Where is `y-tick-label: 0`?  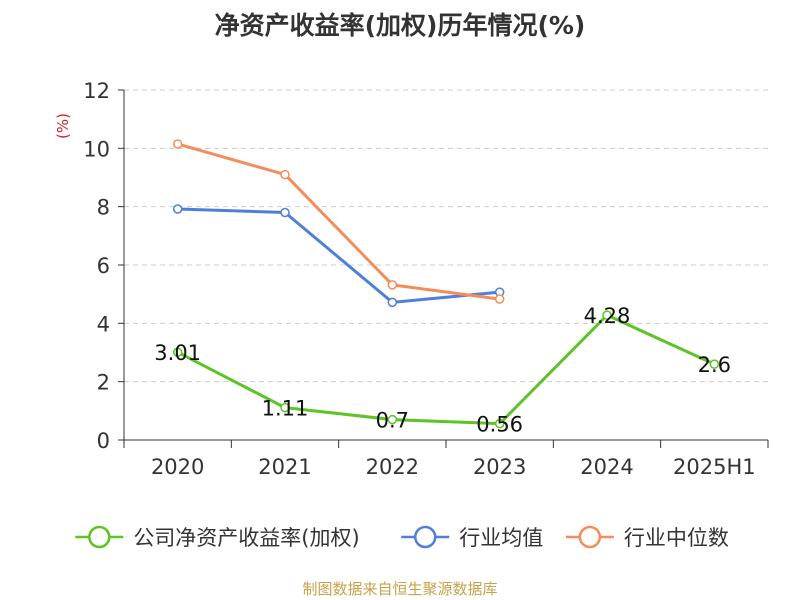
y-tick-label: 0 is located at coordinates (103, 441).